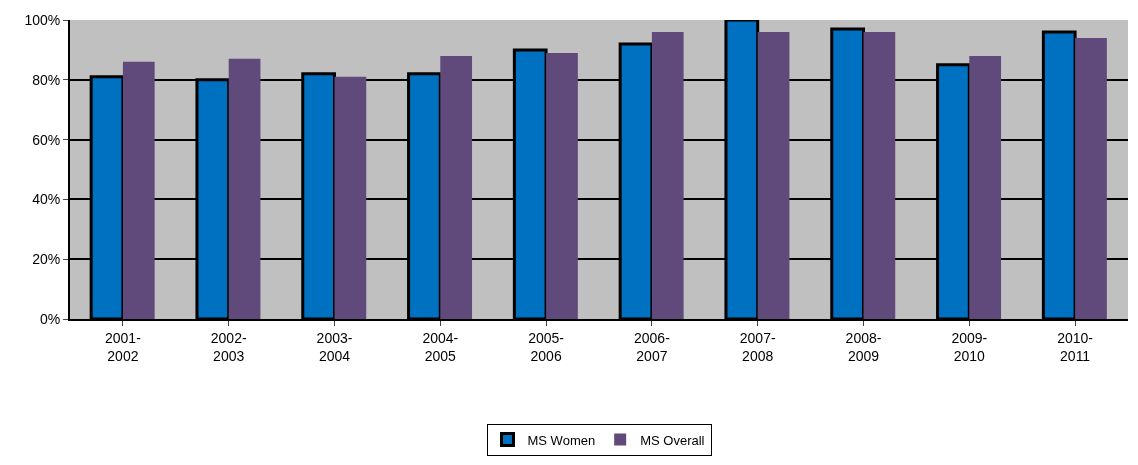 The width and height of the screenshot is (1138, 465). What do you see at coordinates (757, 346) in the screenshot?
I see `x-tick-label: 2007-2008` at bounding box center [757, 346].